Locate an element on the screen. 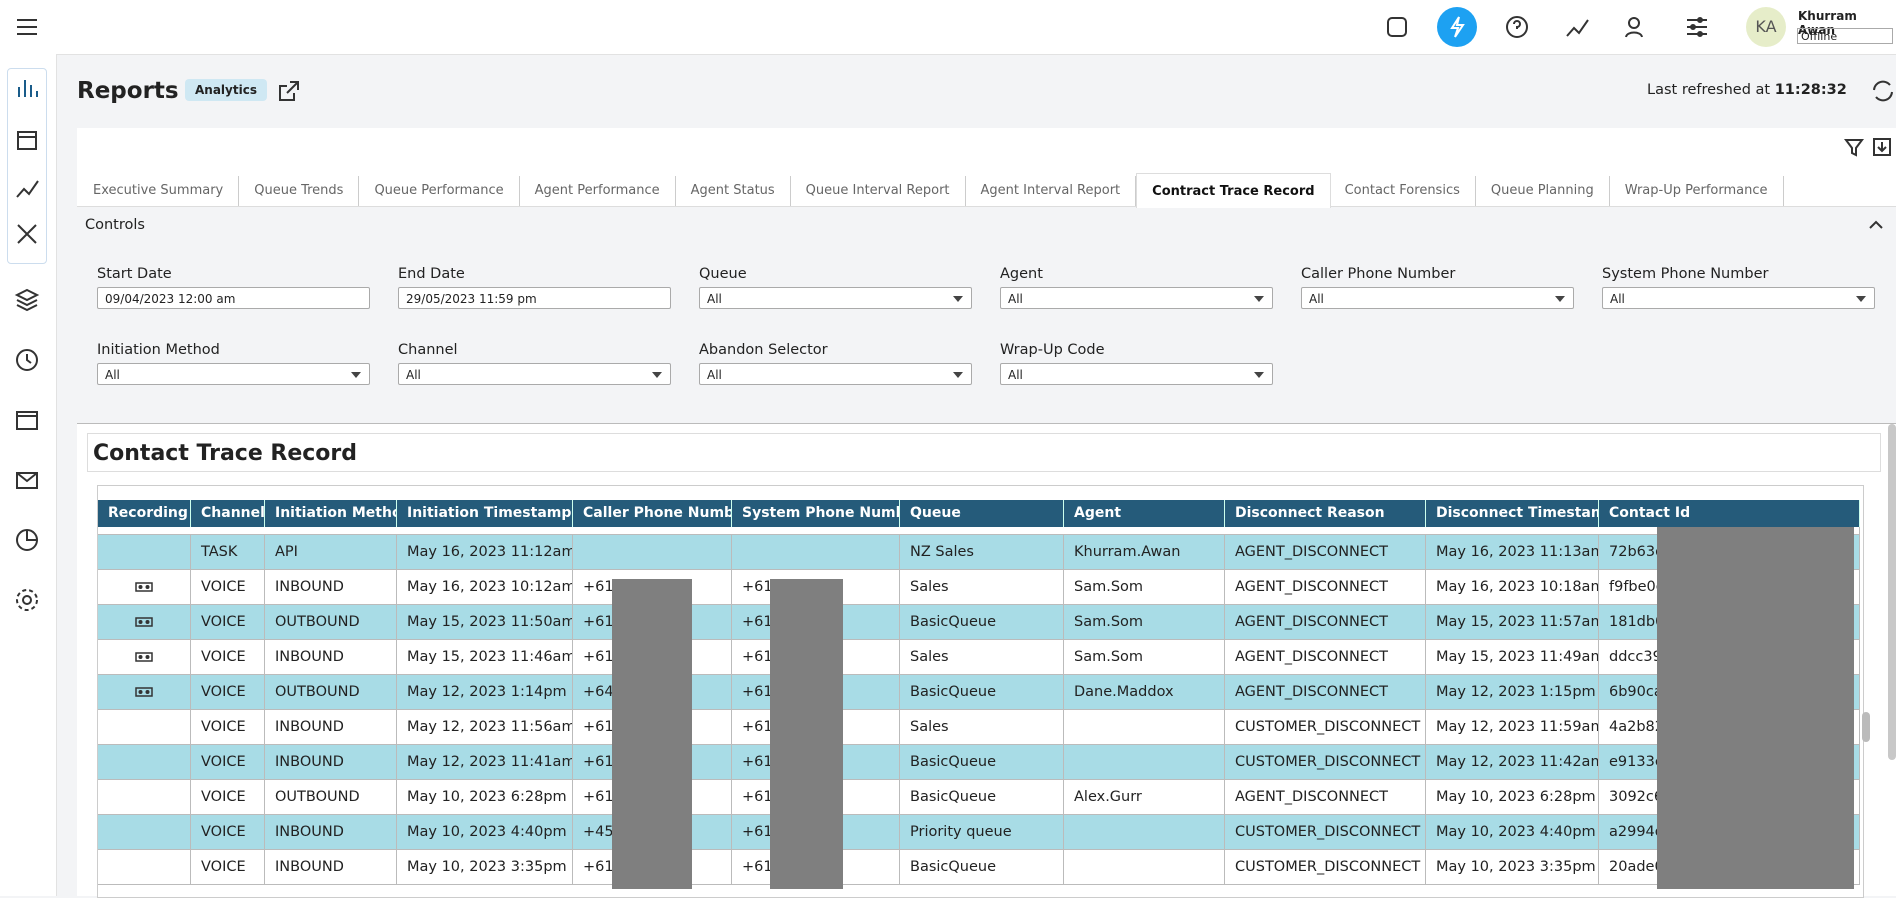 The image size is (1896, 898). column-header: Disconnect Timestamp is located at coordinates (1512, 513).